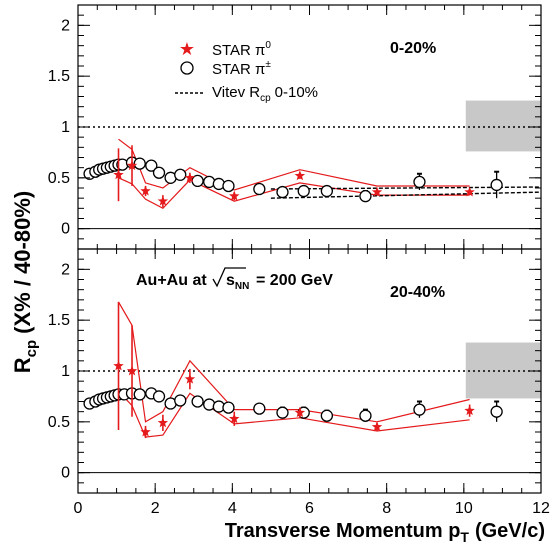 The height and width of the screenshot is (549, 553). Describe the element at coordinates (386, 508) in the screenshot. I see `x-tick-label: 8` at that location.